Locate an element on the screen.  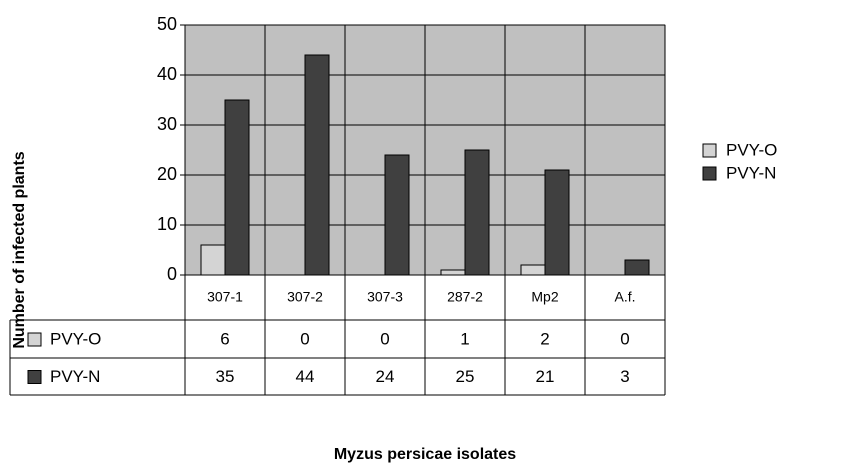
x-tick-label: Mp2 is located at coordinates (544, 297).